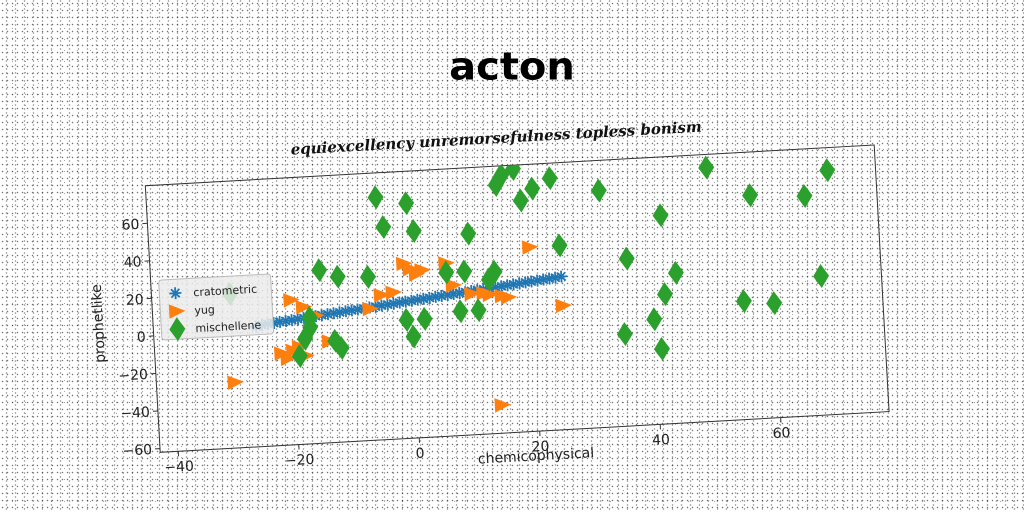  I want to click on y-axis: −60 −40 −20 0 20 40 60, so click(139, 338).